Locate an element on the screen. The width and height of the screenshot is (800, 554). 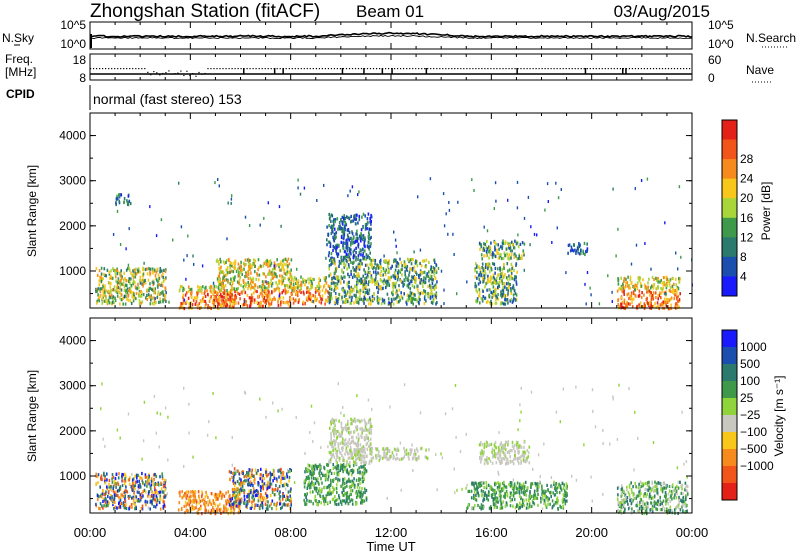
colorbar-tick: 16 is located at coordinates (747, 218).